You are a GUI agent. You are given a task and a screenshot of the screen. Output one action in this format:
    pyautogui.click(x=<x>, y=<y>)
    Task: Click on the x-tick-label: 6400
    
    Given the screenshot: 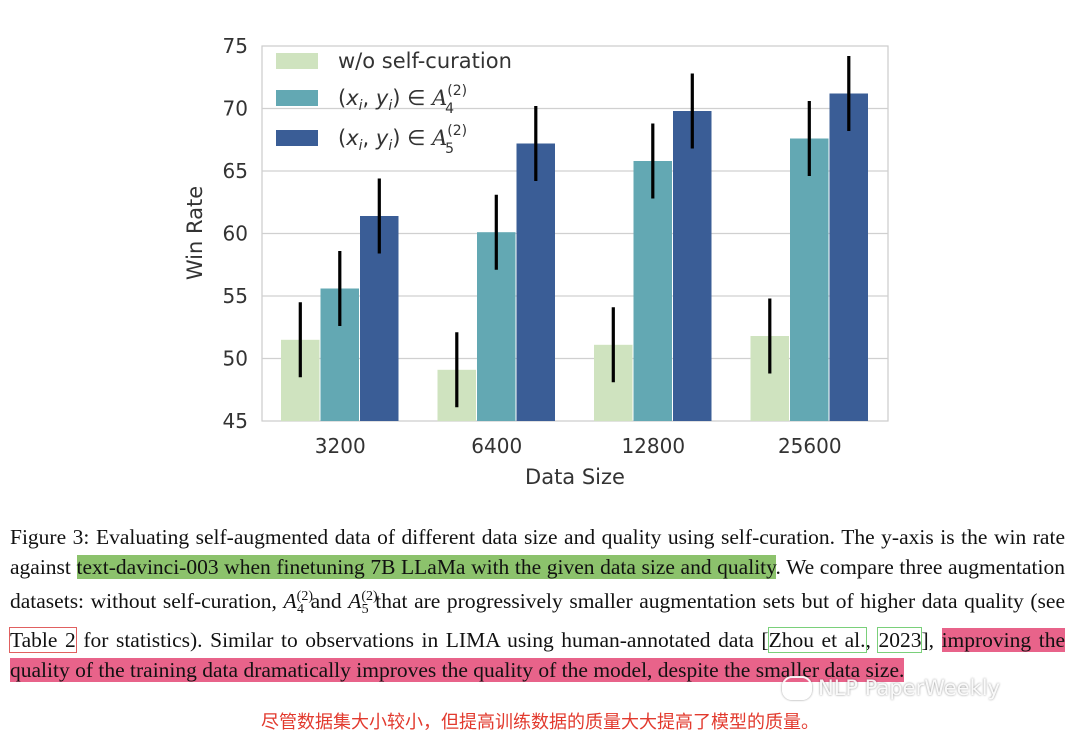 What is the action you would take?
    pyautogui.click(x=496, y=446)
    